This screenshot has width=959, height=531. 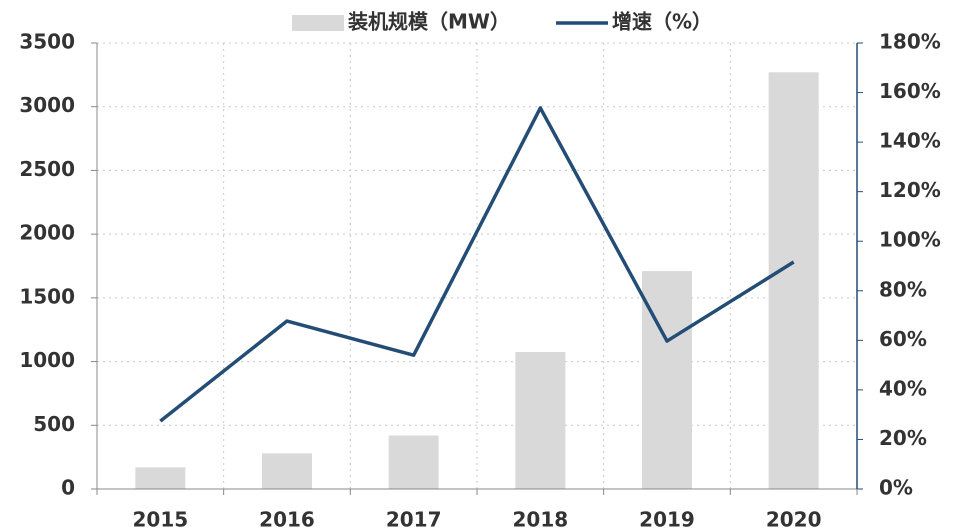 What do you see at coordinates (903, 289) in the screenshot?
I see `y2-tick-label: 80%` at bounding box center [903, 289].